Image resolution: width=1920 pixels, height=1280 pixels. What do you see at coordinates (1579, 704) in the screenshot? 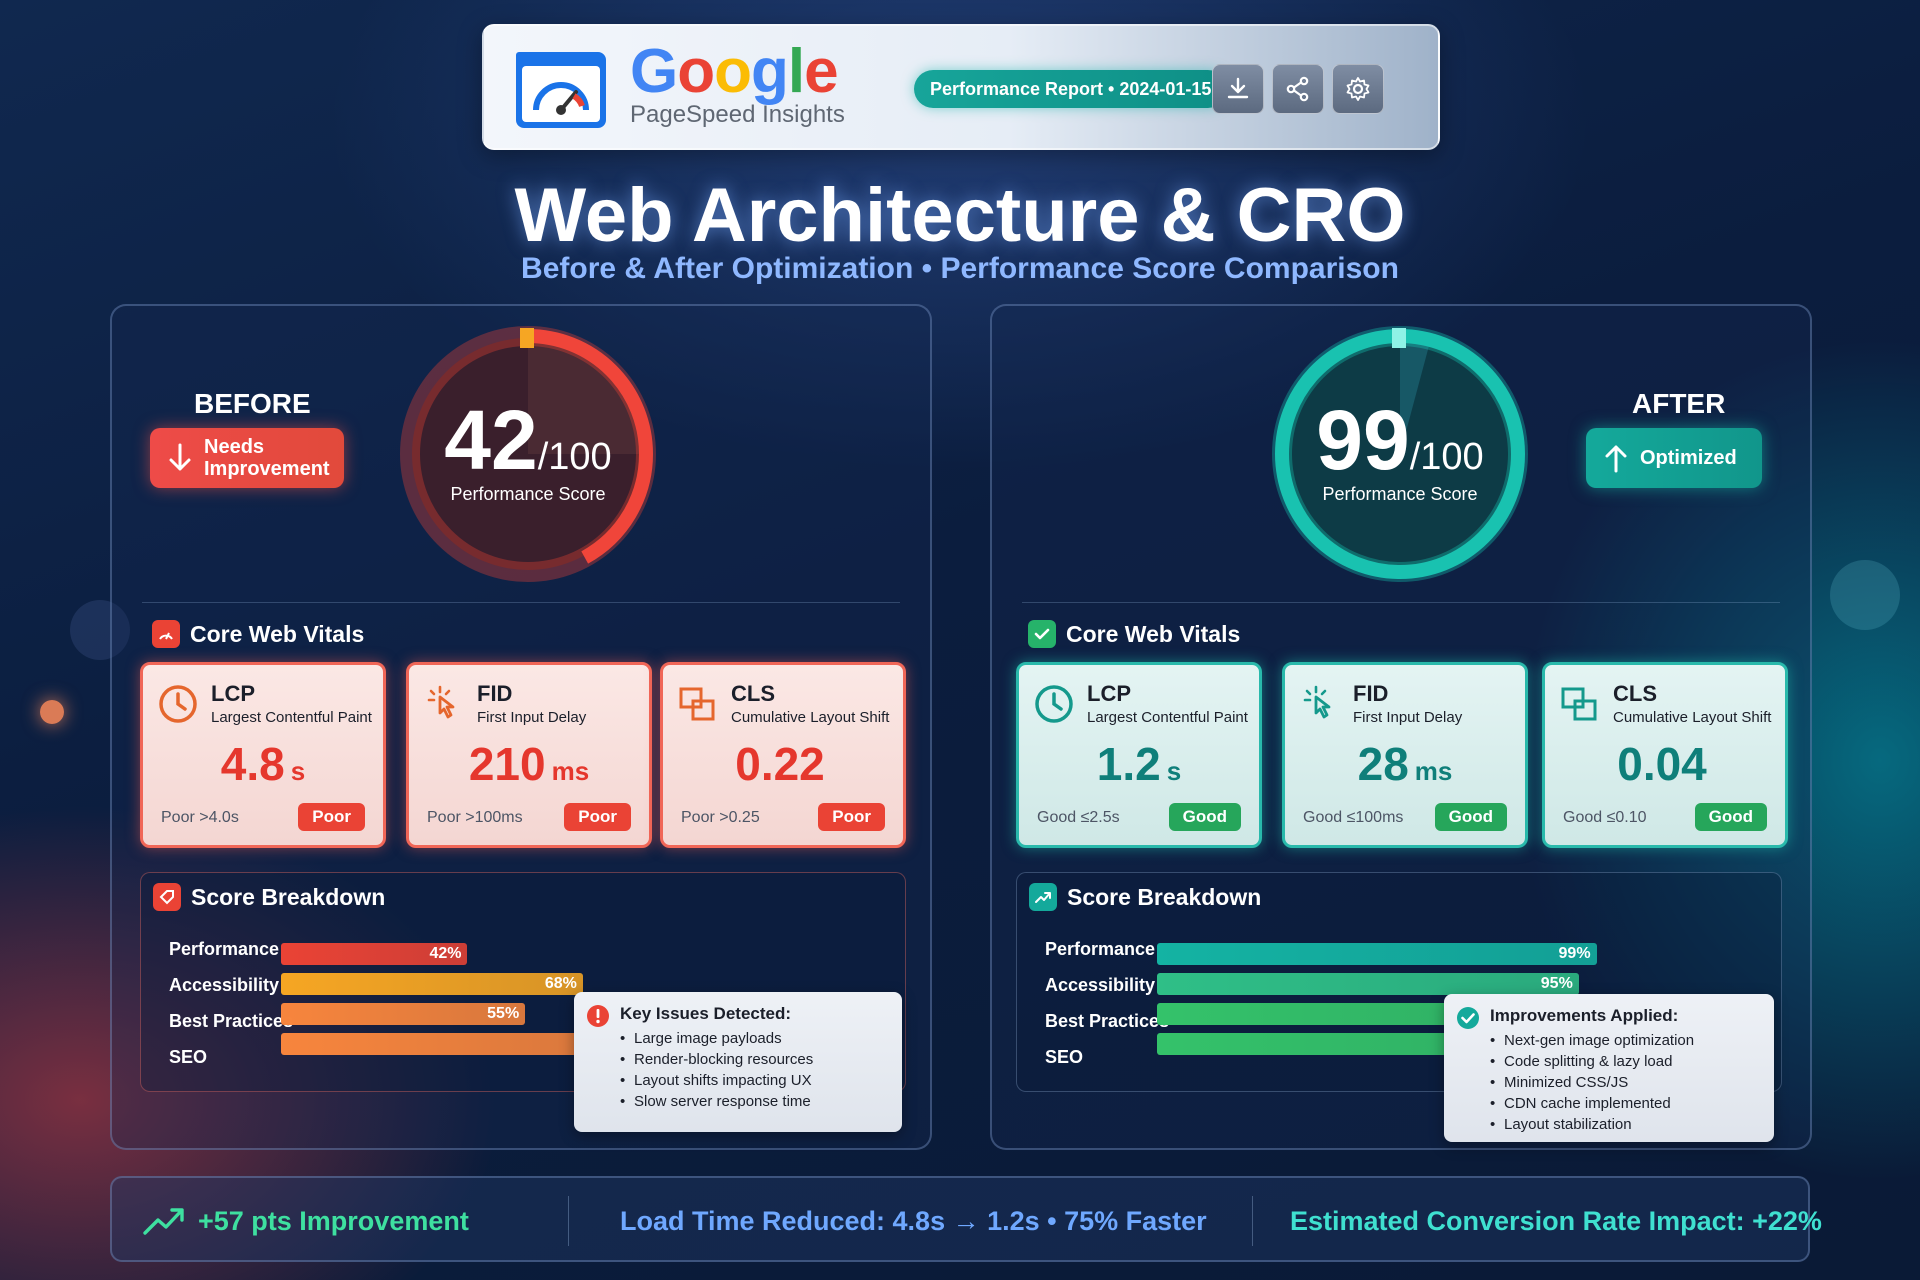
I see `layout-shift-icon` at bounding box center [1579, 704].